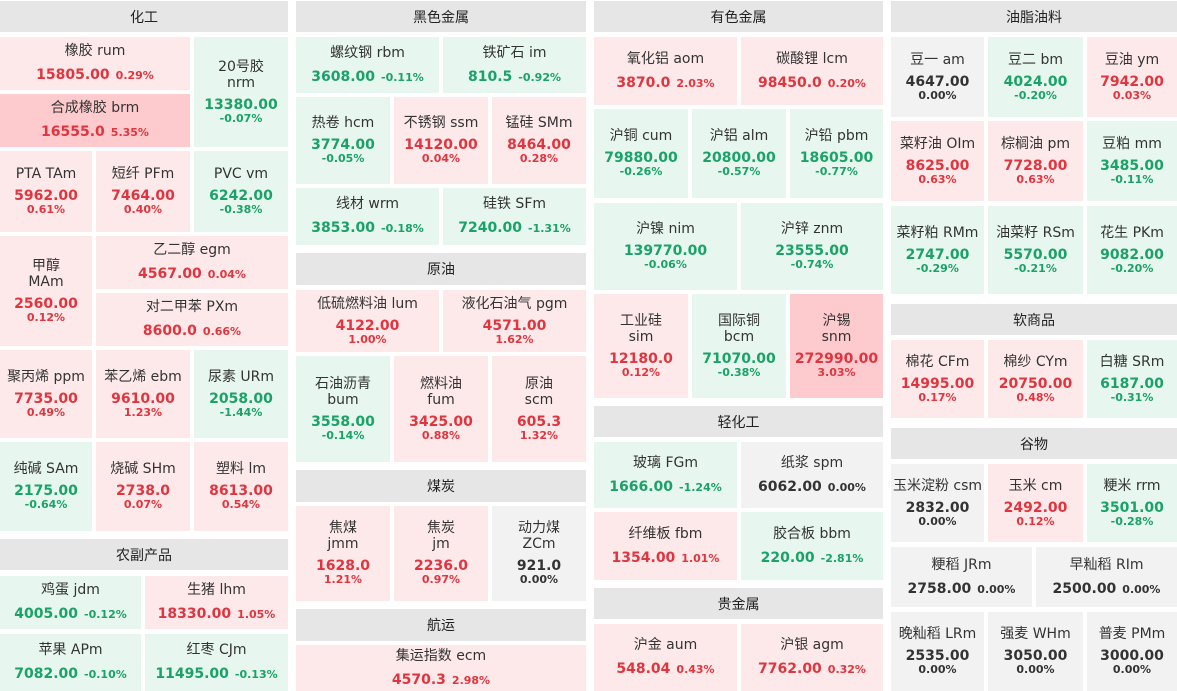  Describe the element at coordinates (441, 409) in the screenshot. I see `commodity-tile: 燃料油 fum 3425.00 0.88%` at that location.